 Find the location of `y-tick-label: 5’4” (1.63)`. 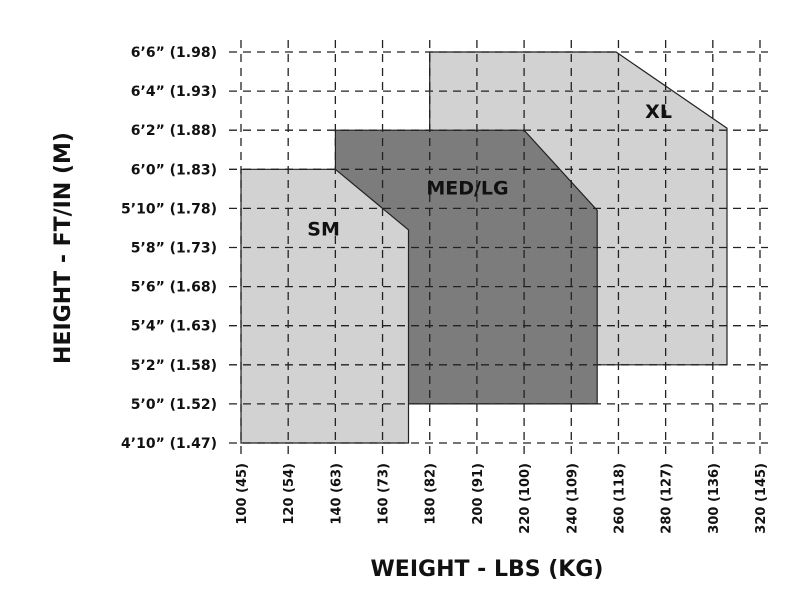

y-tick-label: 5’4” (1.63) is located at coordinates (174, 327).